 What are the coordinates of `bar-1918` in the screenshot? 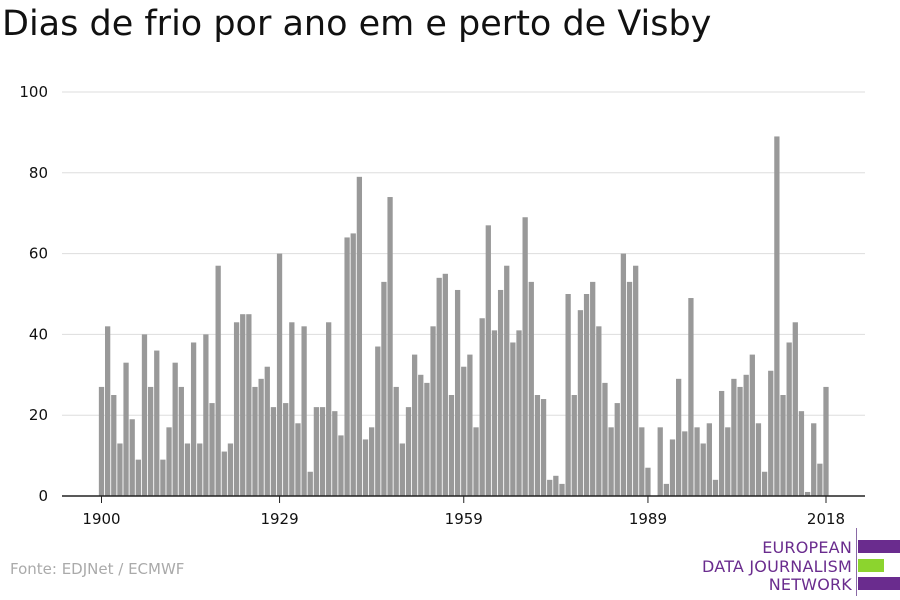 It's located at (212, 449).